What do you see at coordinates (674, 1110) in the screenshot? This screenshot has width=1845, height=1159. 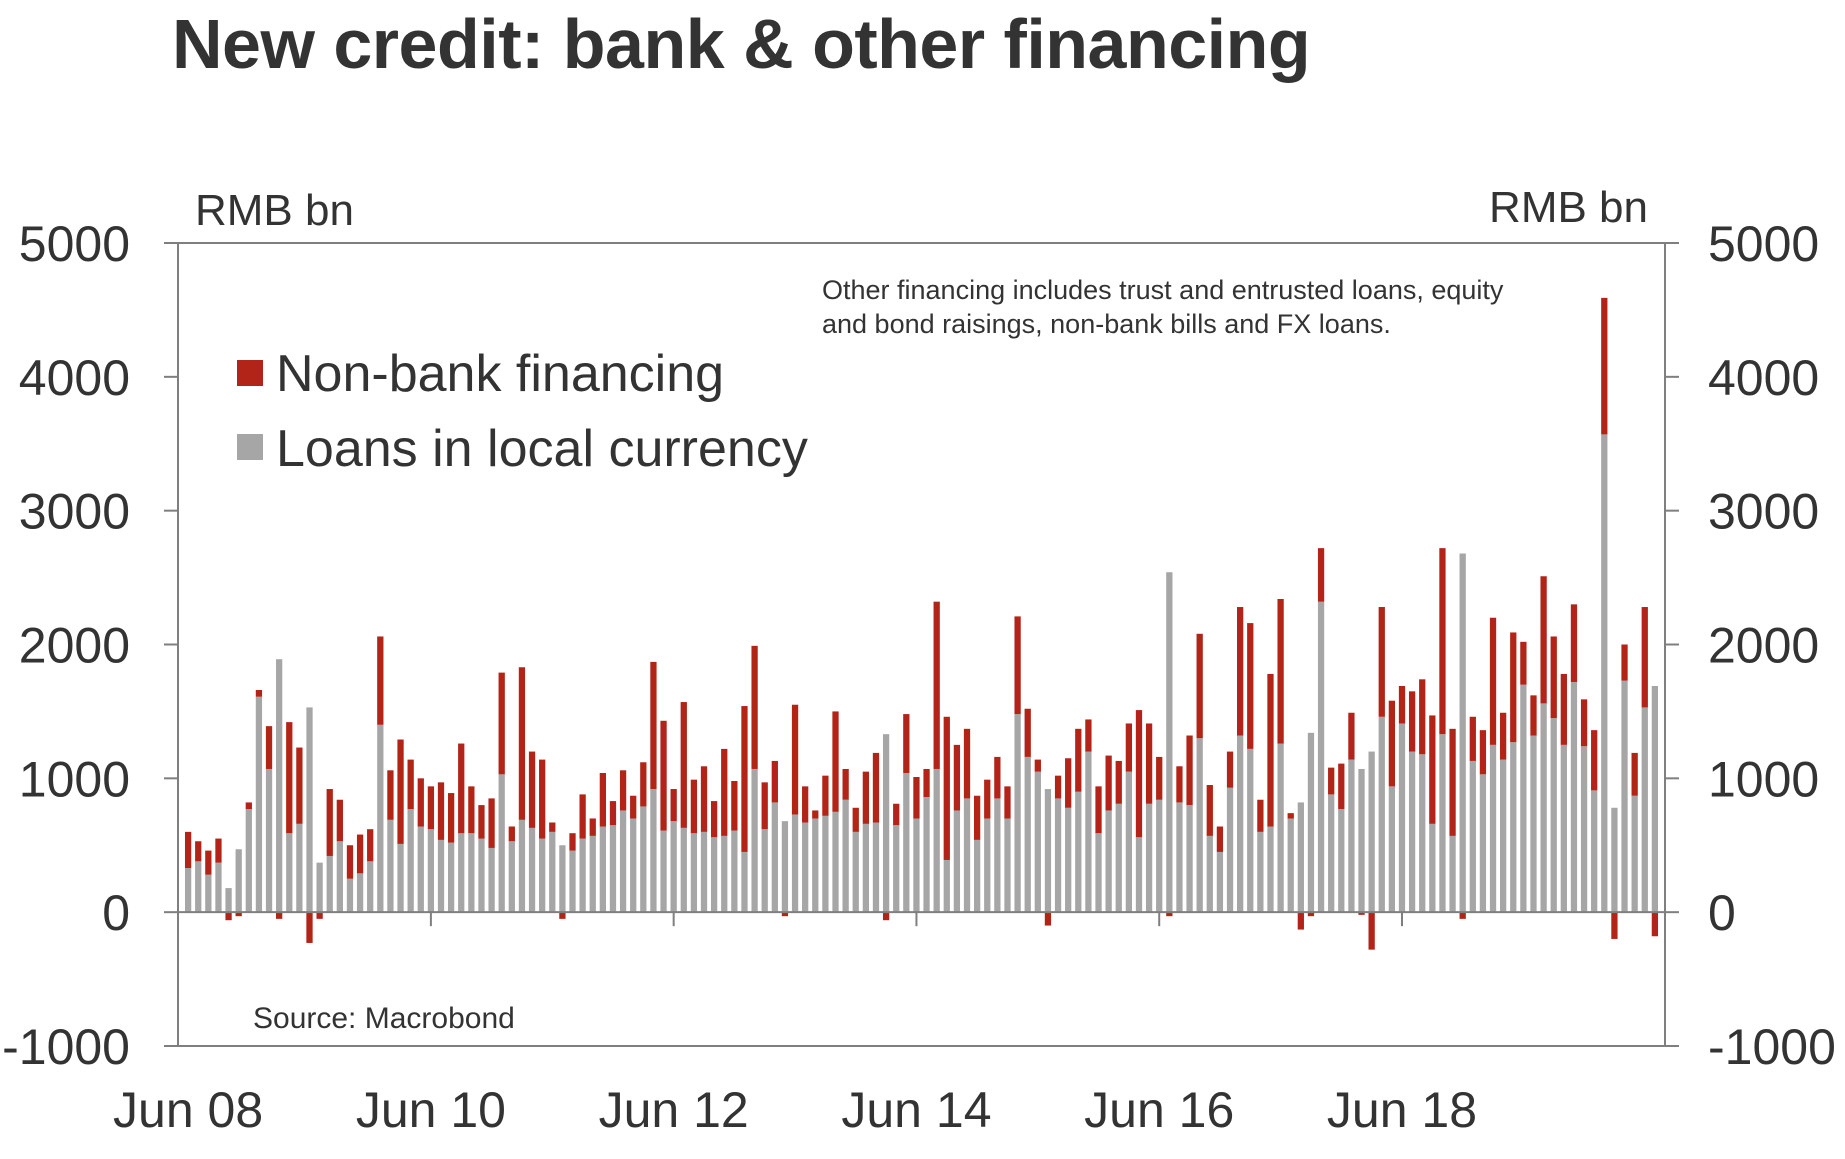 I see `x-tick-label: Jun 12` at bounding box center [674, 1110].